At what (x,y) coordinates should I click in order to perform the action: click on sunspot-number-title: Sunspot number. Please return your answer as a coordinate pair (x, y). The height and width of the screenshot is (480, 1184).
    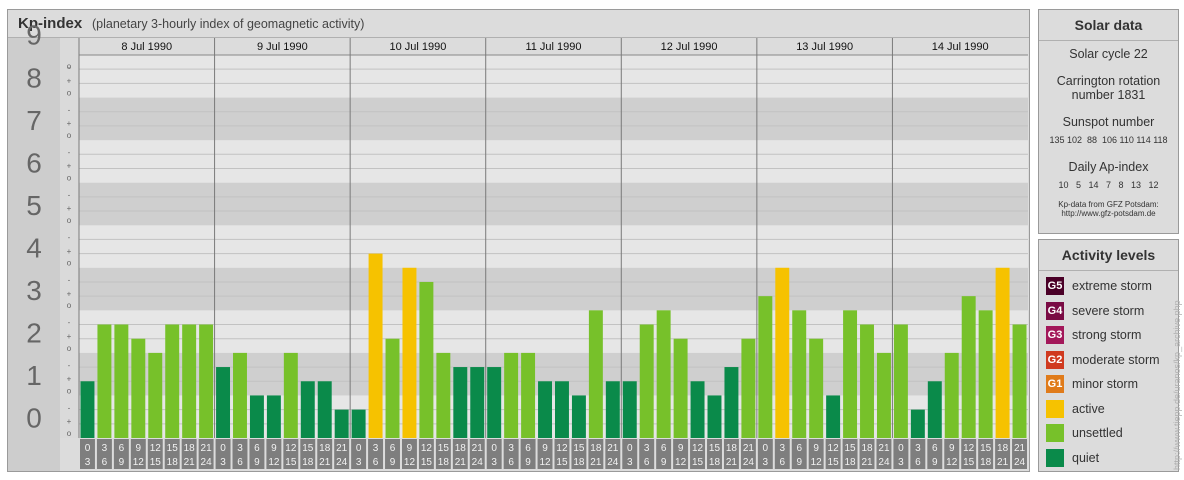
    Looking at the image, I should click on (1108, 122).